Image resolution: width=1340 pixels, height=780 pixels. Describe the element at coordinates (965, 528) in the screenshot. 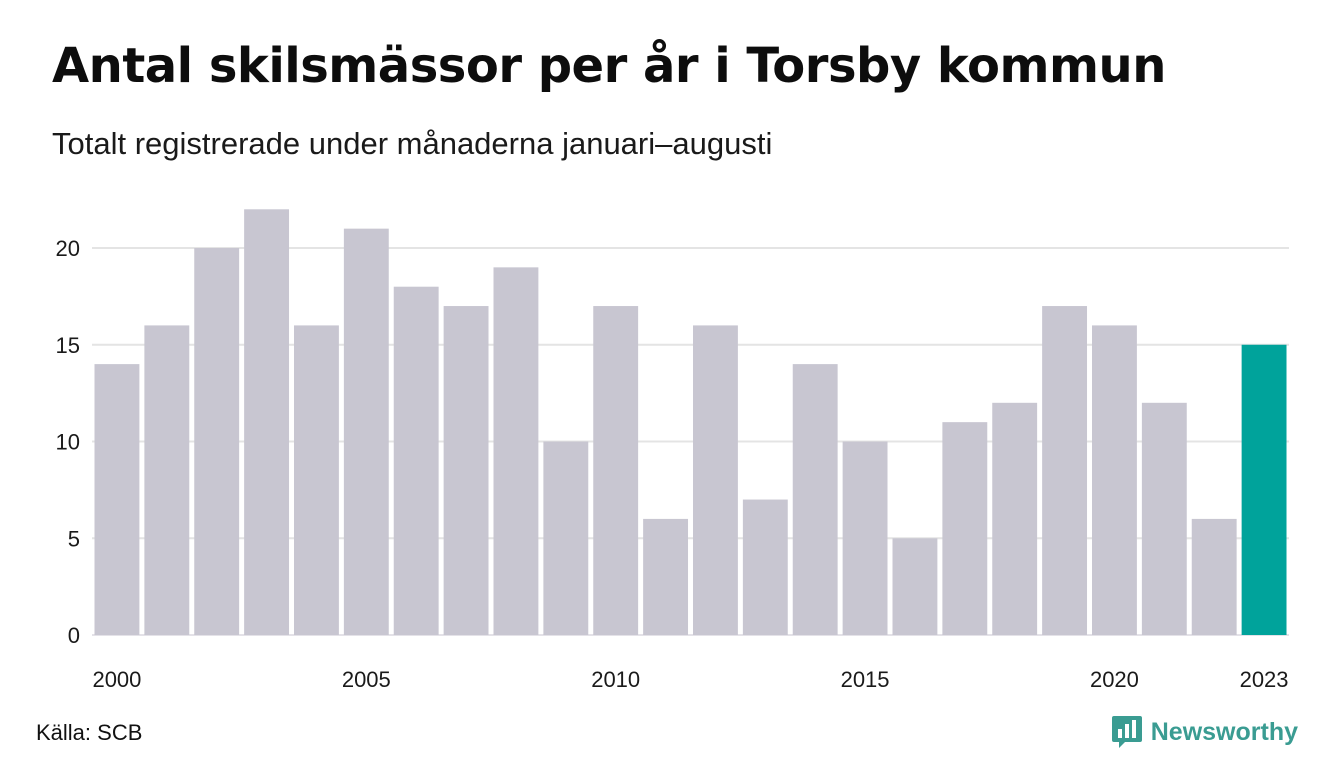

I see `bar-2017` at that location.